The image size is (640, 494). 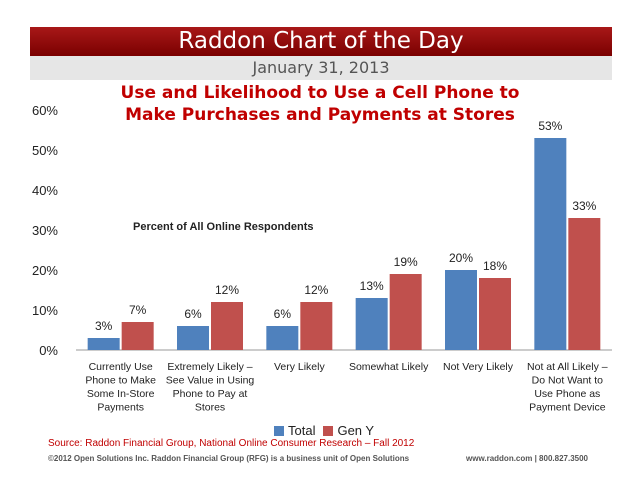 I want to click on data-label-total: 13%, so click(x=372, y=286).